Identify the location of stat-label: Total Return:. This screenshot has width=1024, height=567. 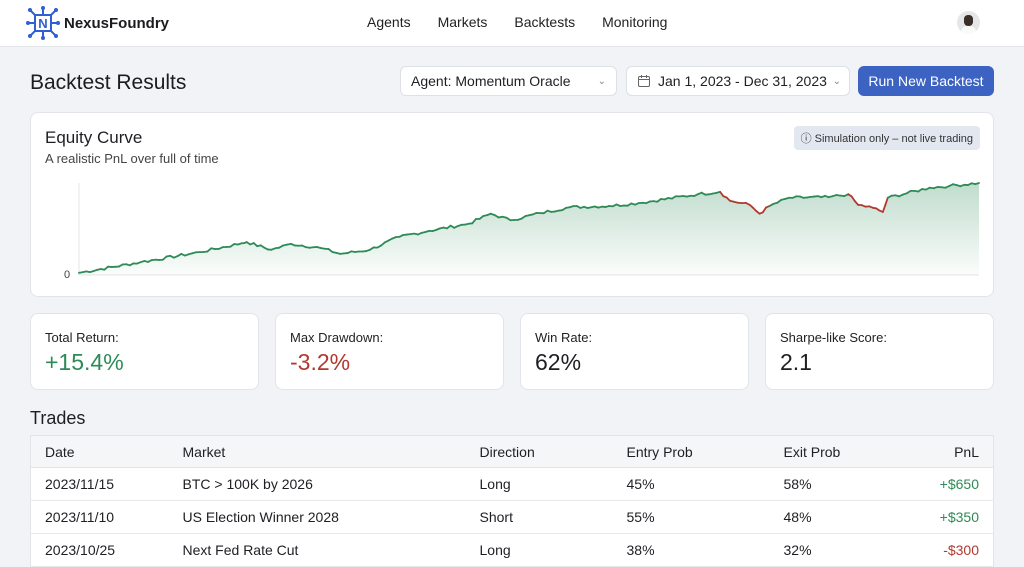
(82, 337).